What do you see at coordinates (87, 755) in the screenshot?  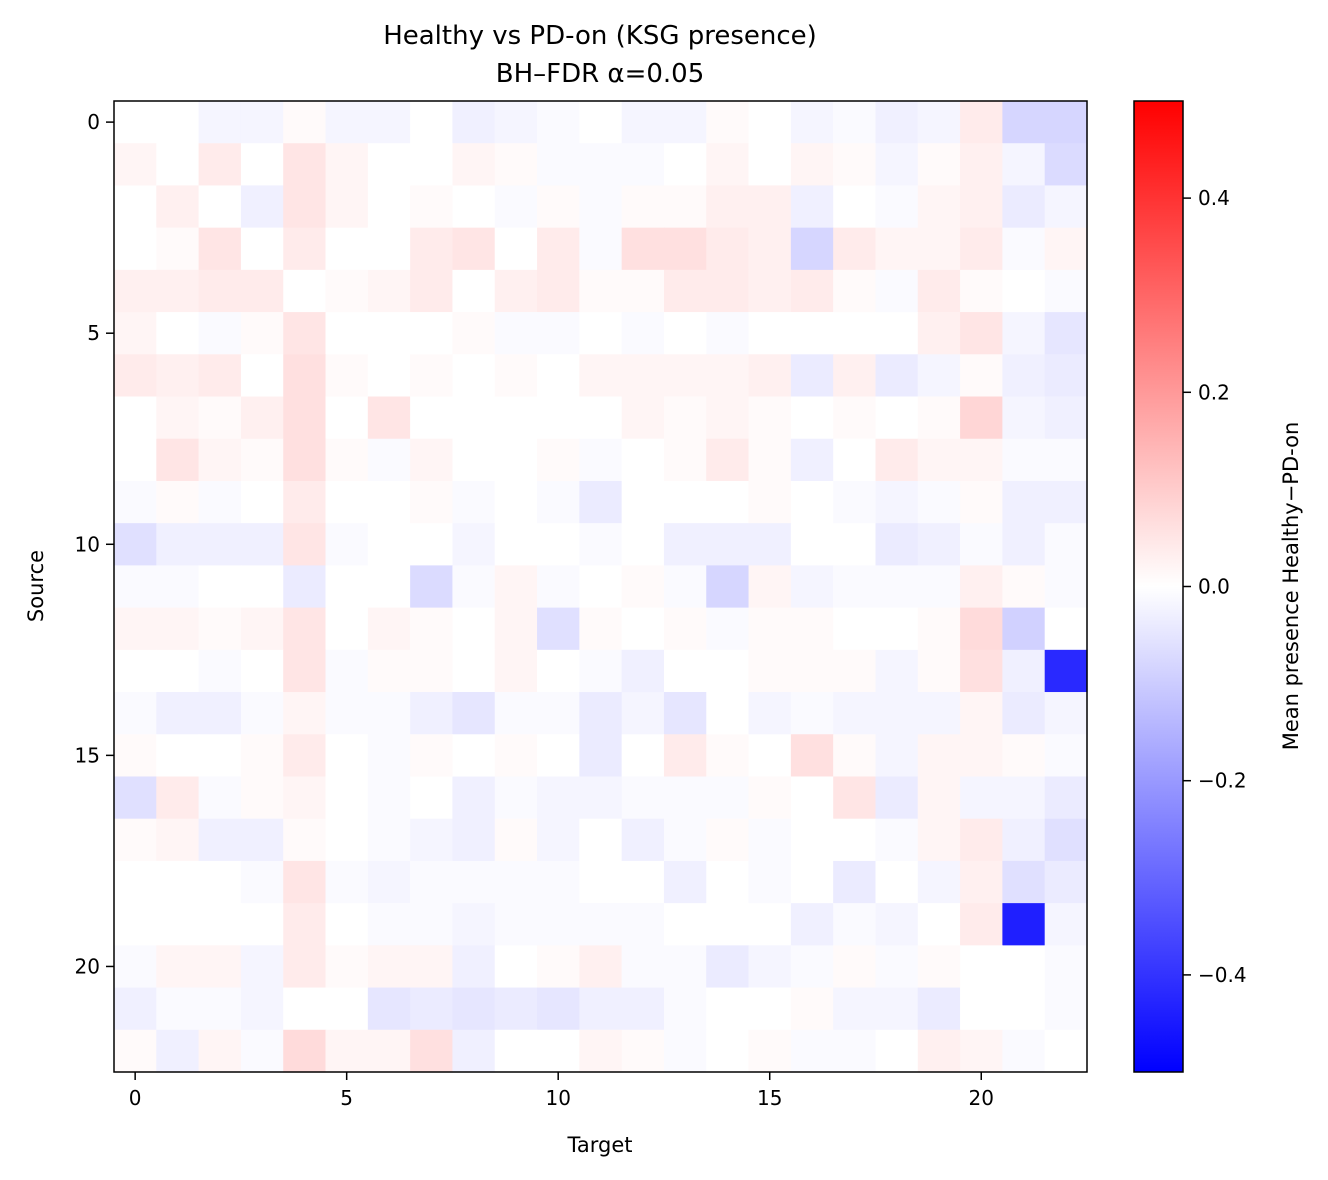 I see `y-tick-label: 15` at bounding box center [87, 755].